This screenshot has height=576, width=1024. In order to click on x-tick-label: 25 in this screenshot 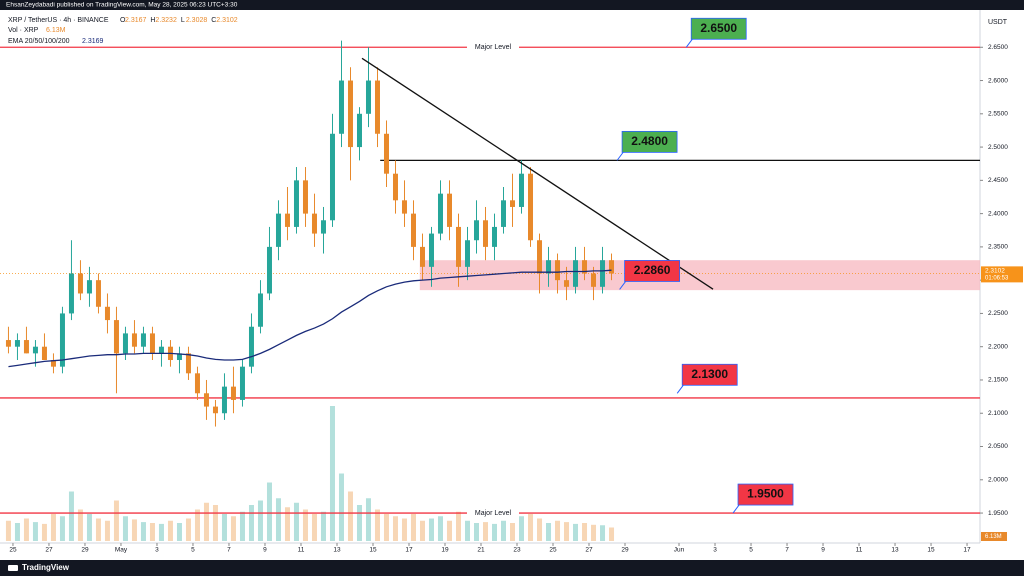, I will do `click(13, 550)`.